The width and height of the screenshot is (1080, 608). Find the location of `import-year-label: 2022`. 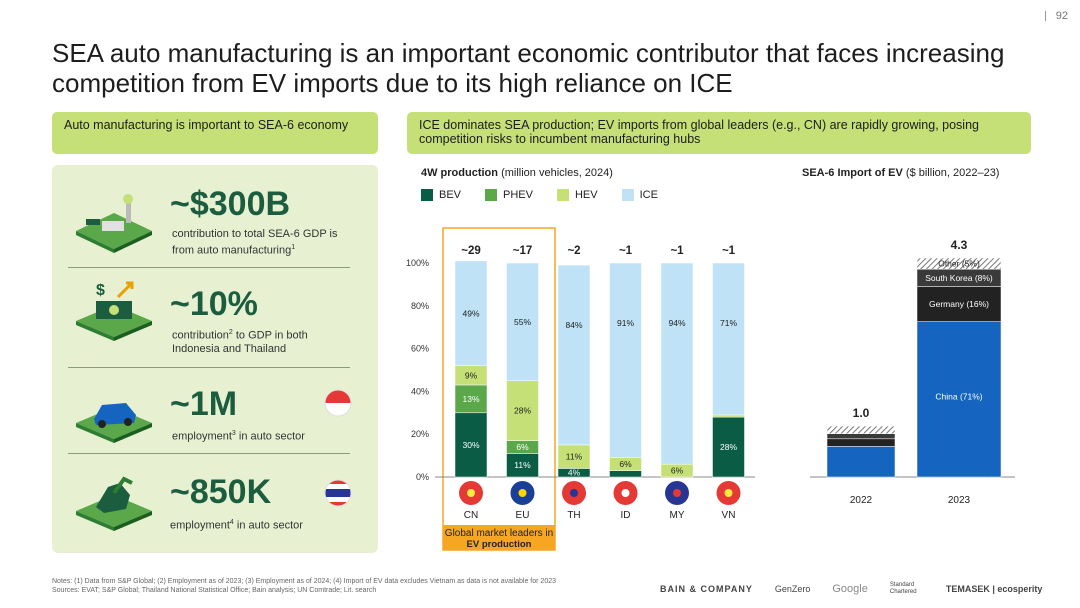

import-year-label: 2022 is located at coordinates (861, 500).